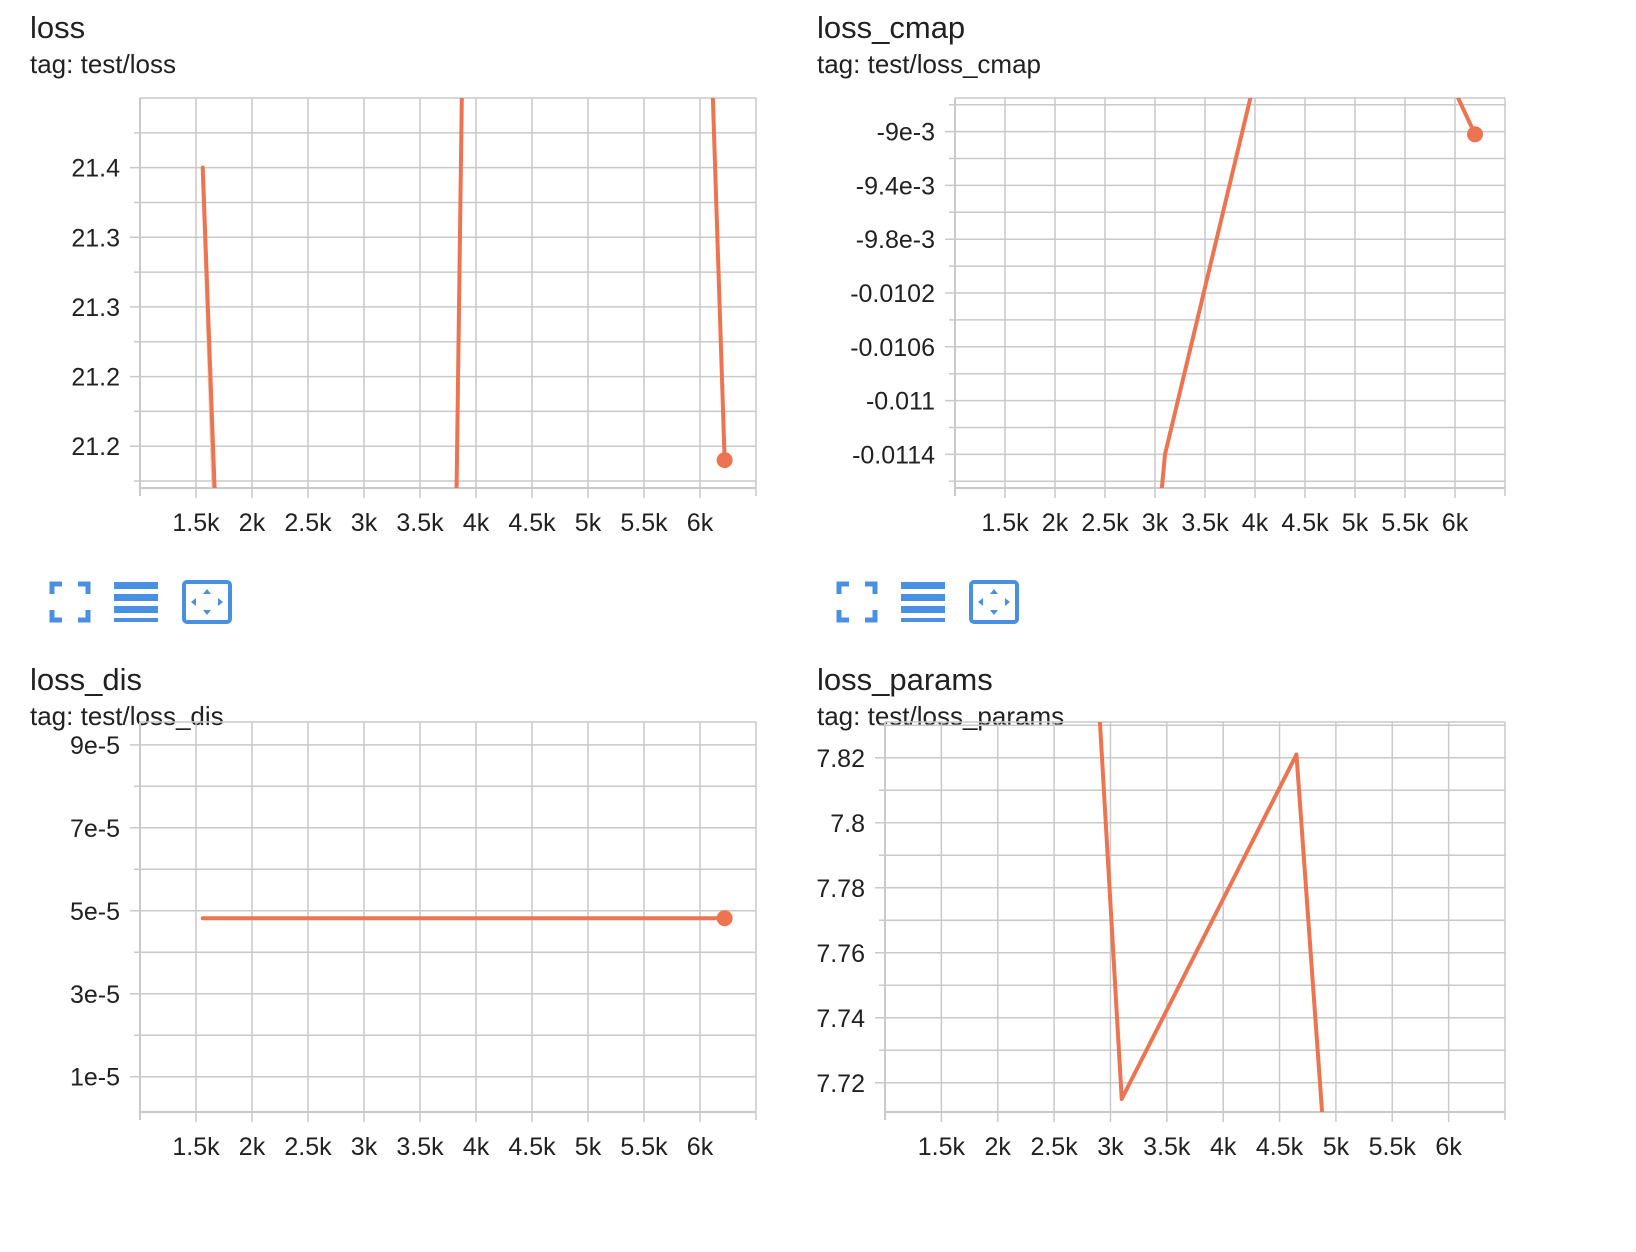  Describe the element at coordinates (840, 1084) in the screenshot. I see `y-tick-label: 7.72` at that location.